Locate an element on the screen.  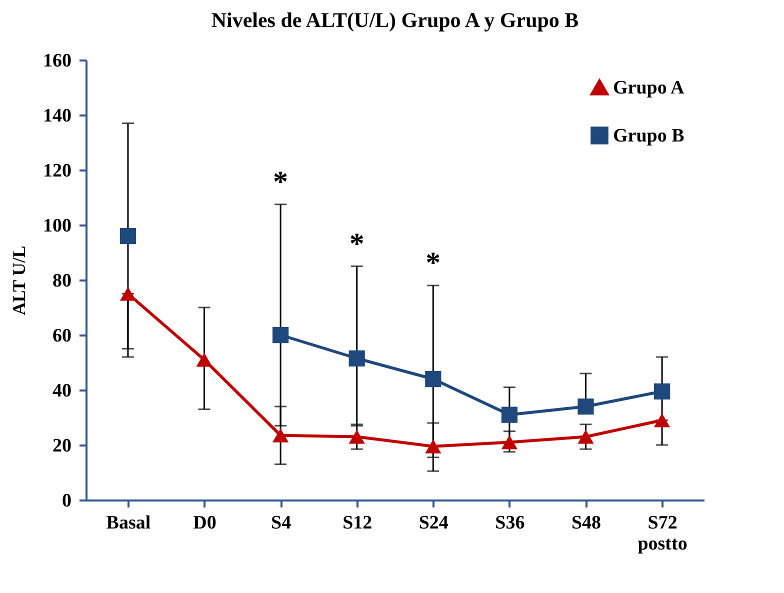
legend-label: Grupo A is located at coordinates (649, 88).